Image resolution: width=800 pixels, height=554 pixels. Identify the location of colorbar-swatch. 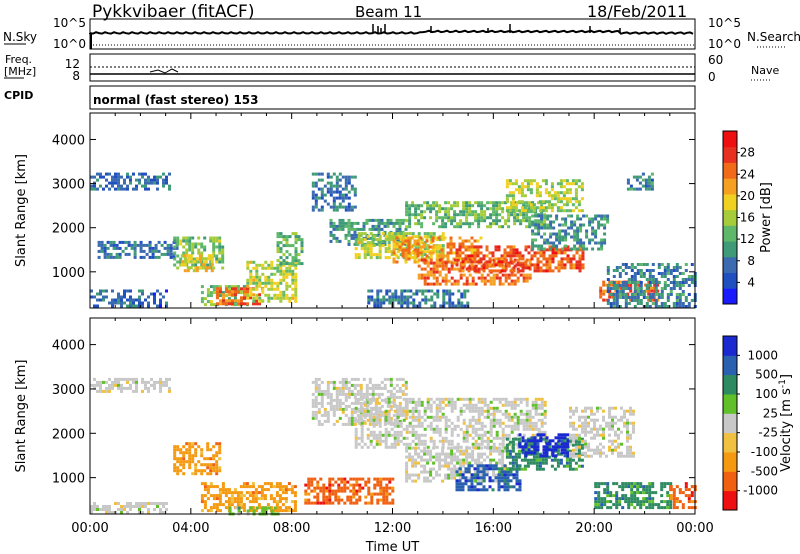
(730, 264).